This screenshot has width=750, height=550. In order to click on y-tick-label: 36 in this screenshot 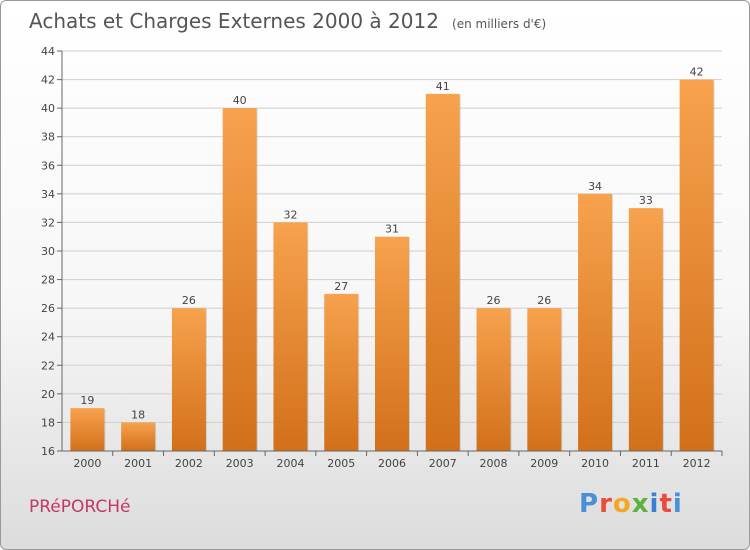, I will do `click(48, 165)`.